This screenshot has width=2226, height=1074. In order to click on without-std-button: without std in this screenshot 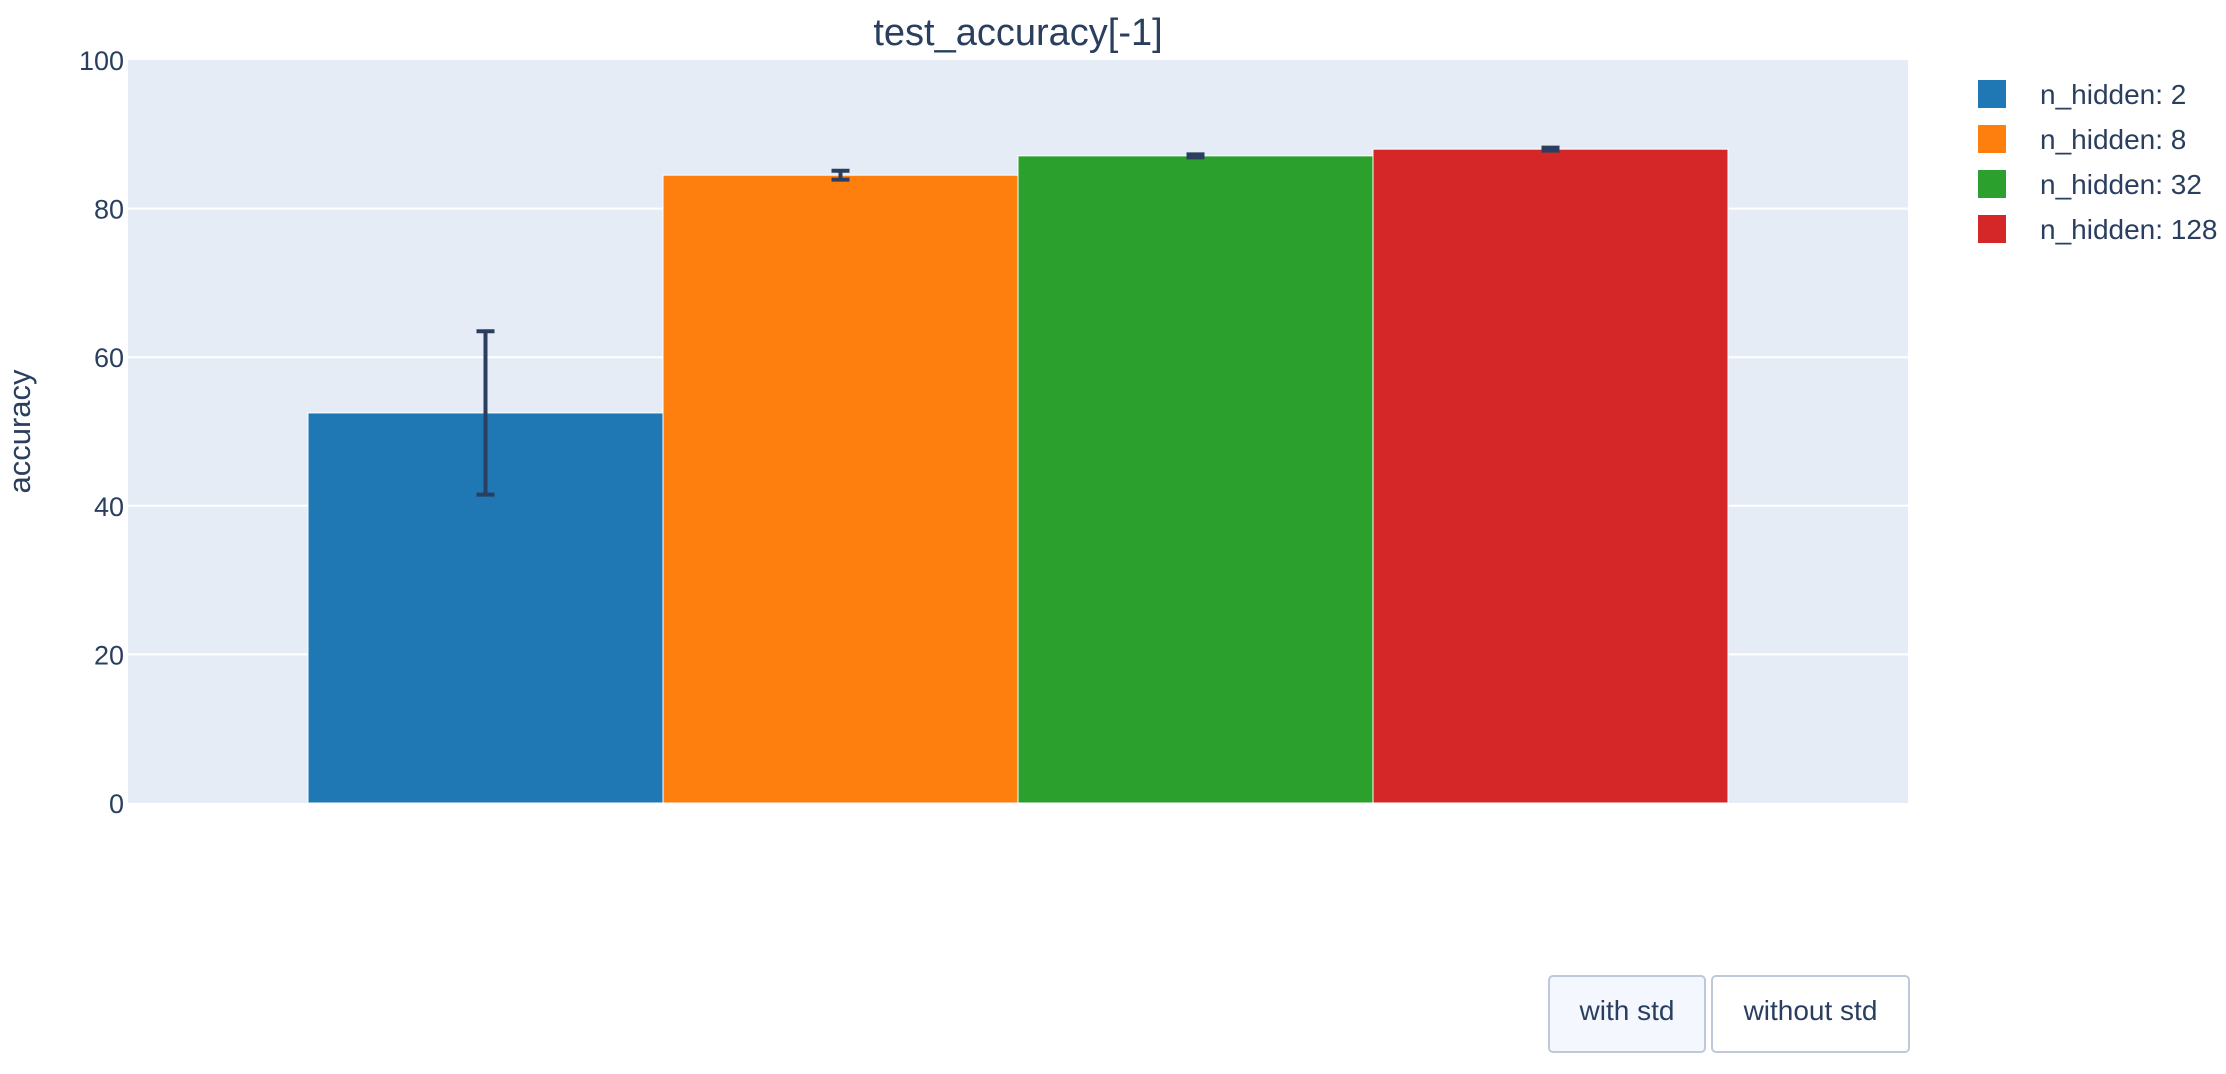, I will do `click(1810, 1014)`.